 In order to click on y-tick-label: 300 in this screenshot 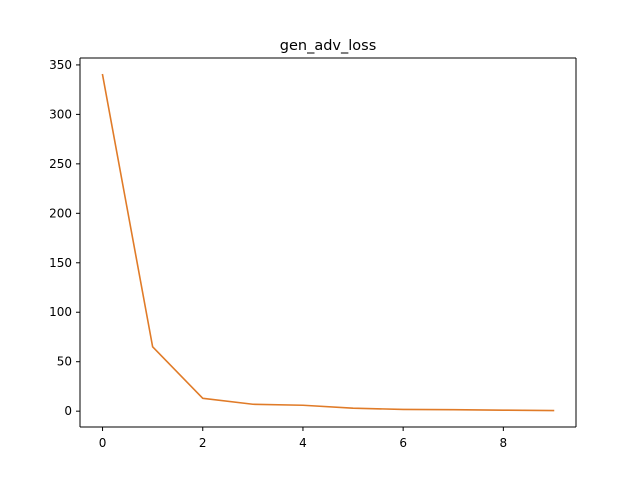, I will do `click(60, 114)`.